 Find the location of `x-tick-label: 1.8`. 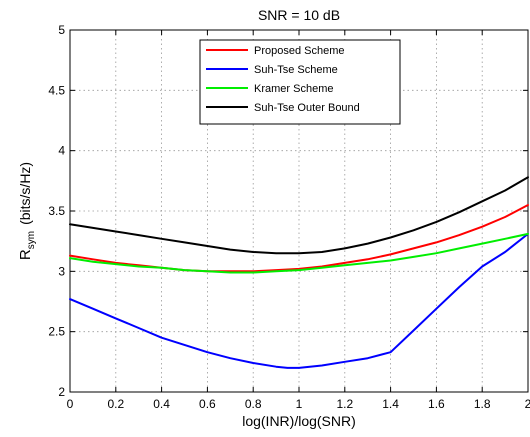

x-tick-label: 1.8 is located at coordinates (482, 404).